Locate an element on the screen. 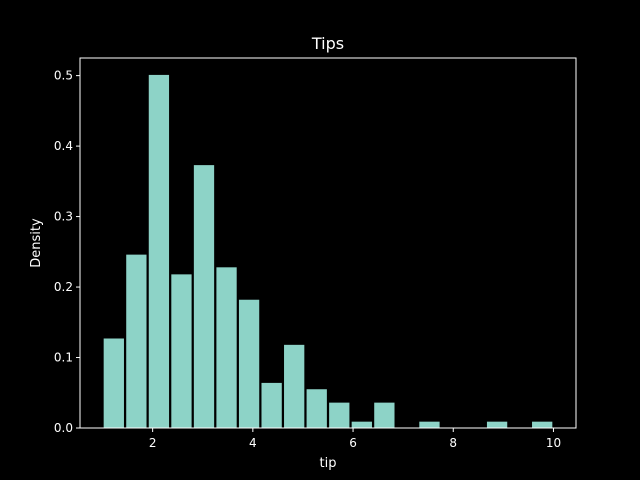  x-tick-label: 4 is located at coordinates (253, 443).